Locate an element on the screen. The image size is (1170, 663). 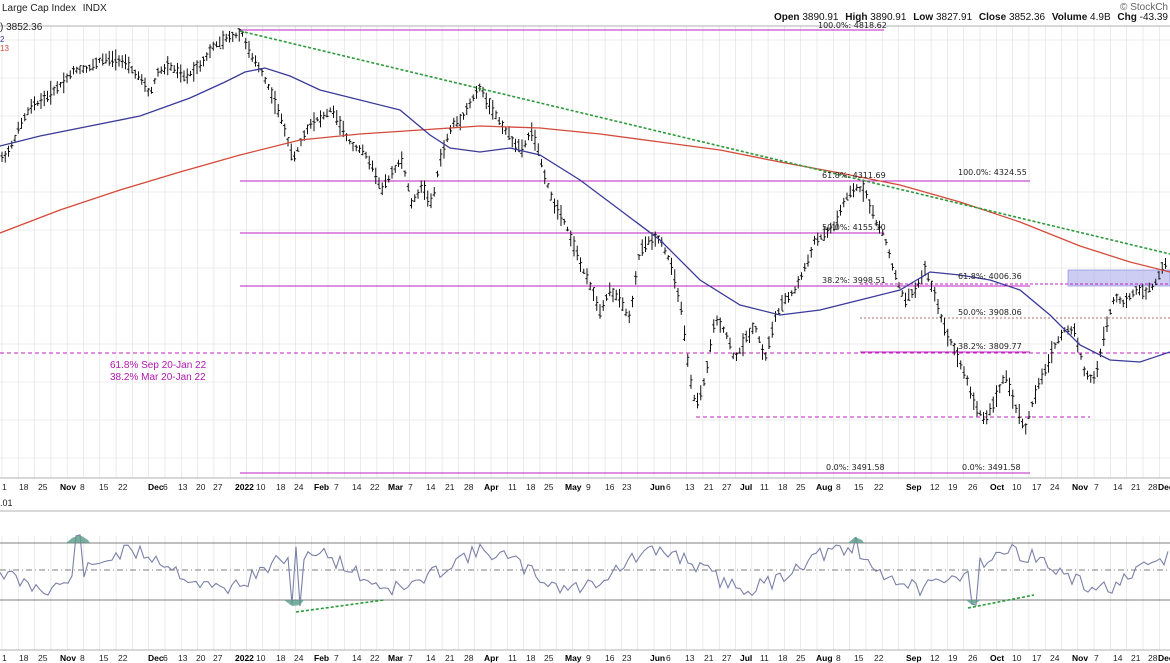
x-tick-label: 9 is located at coordinates (588, 658).